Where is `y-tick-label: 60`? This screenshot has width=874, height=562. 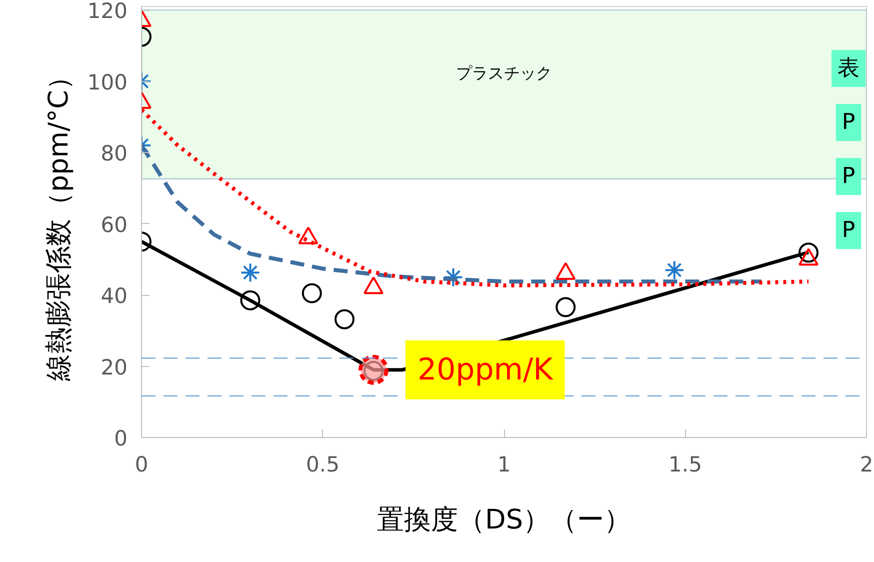 y-tick-label: 60 is located at coordinates (114, 224).